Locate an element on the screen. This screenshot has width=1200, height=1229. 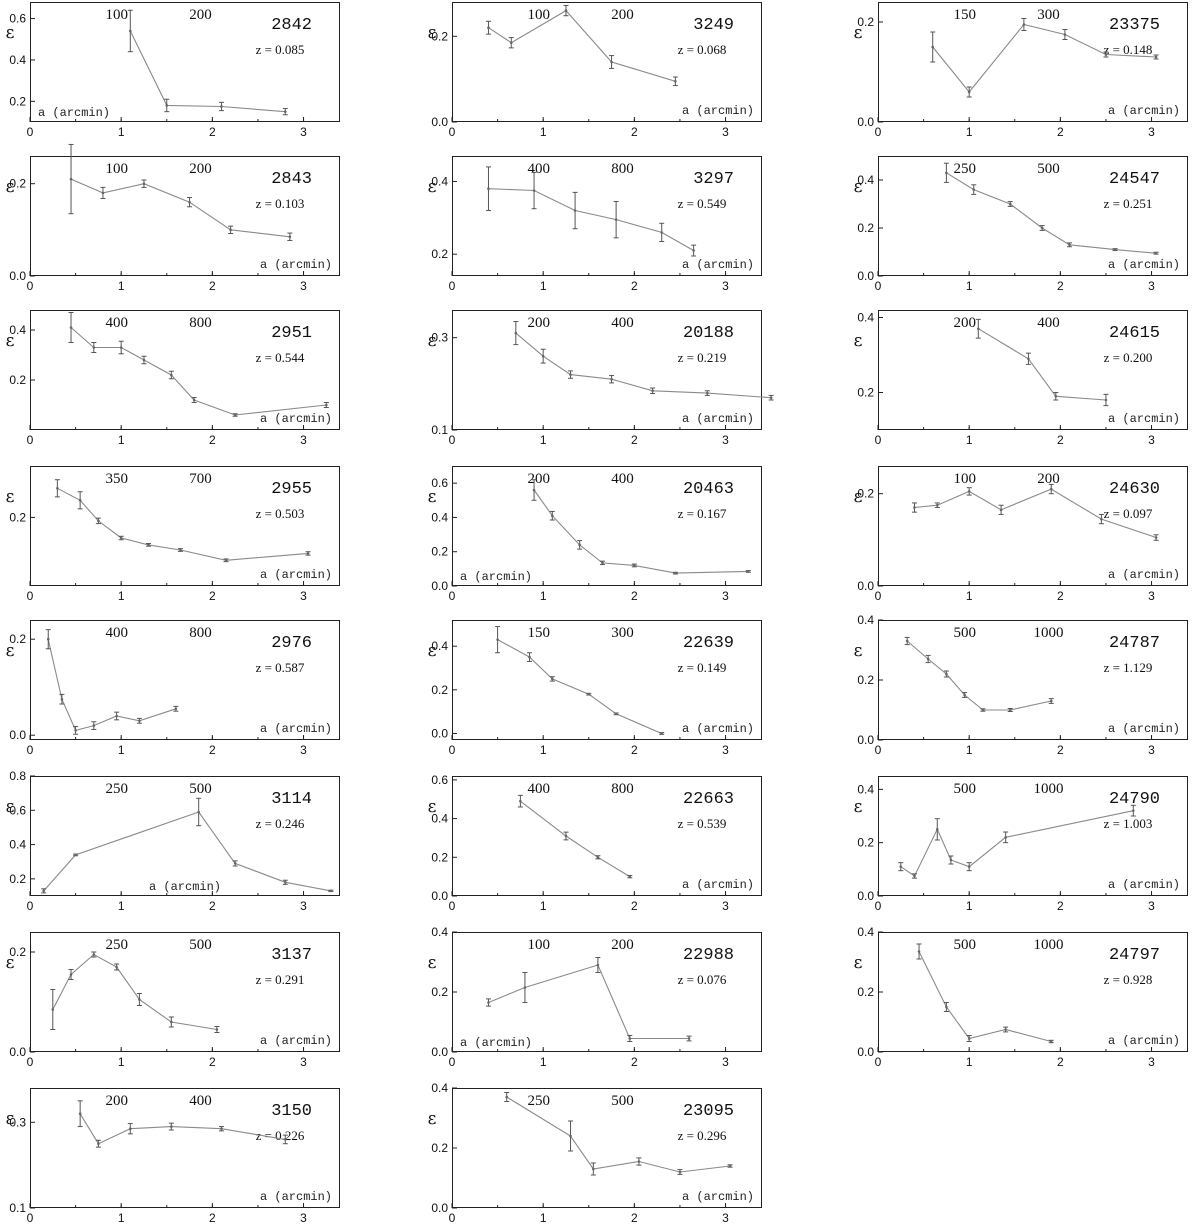
redshift-label: z = 0.291 is located at coordinates (280, 979).